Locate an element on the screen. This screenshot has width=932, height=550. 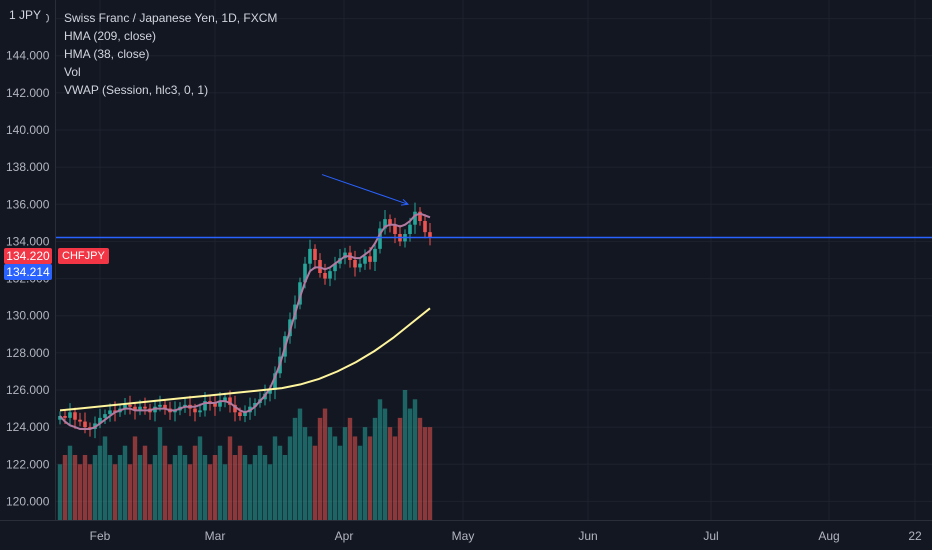
volume-bars is located at coordinates (245, 455).